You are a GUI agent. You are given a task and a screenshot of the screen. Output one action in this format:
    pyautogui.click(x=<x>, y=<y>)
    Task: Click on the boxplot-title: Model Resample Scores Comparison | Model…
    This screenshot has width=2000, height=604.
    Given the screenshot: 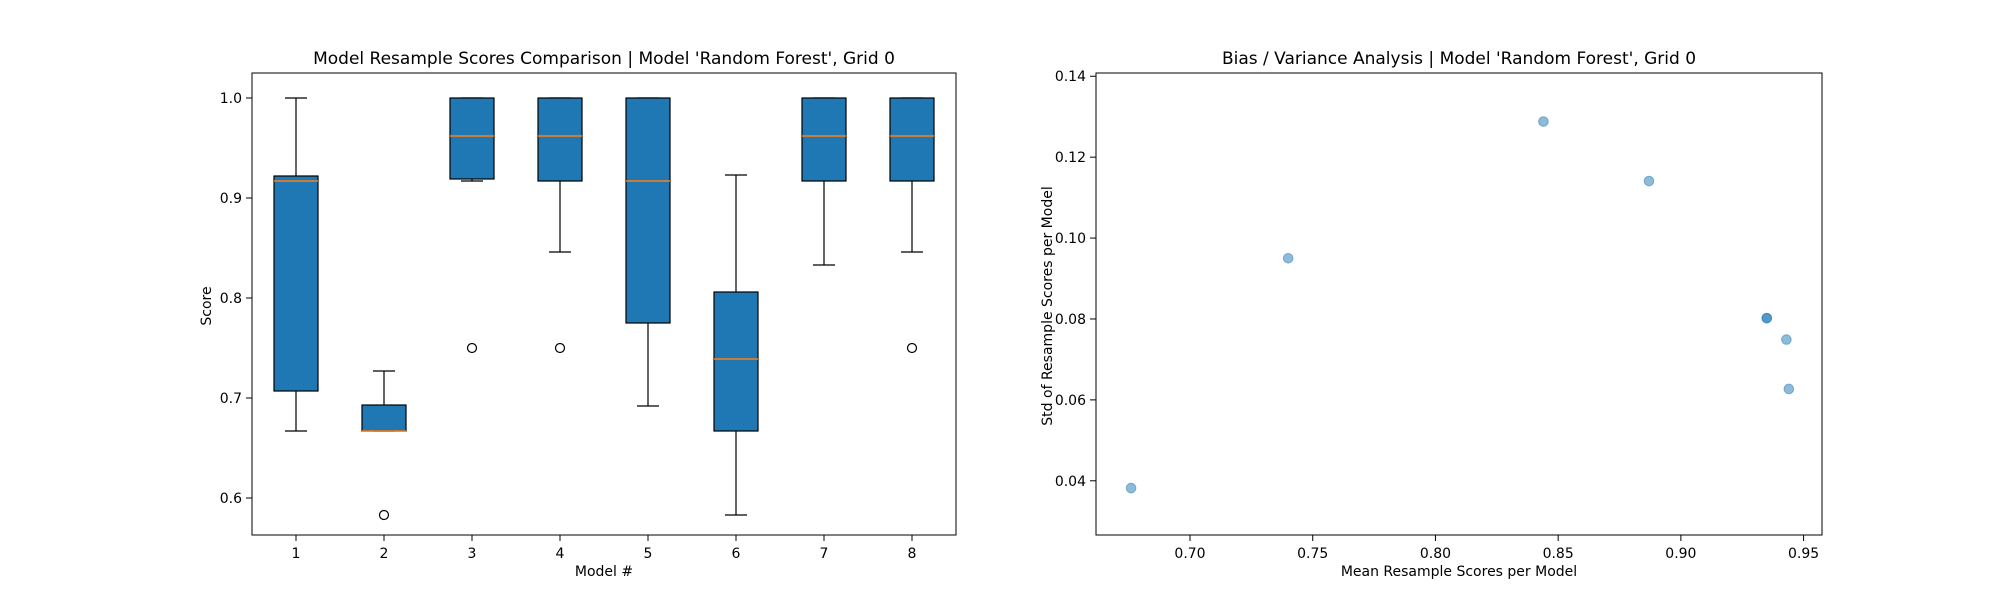 What is the action you would take?
    pyautogui.click(x=604, y=59)
    